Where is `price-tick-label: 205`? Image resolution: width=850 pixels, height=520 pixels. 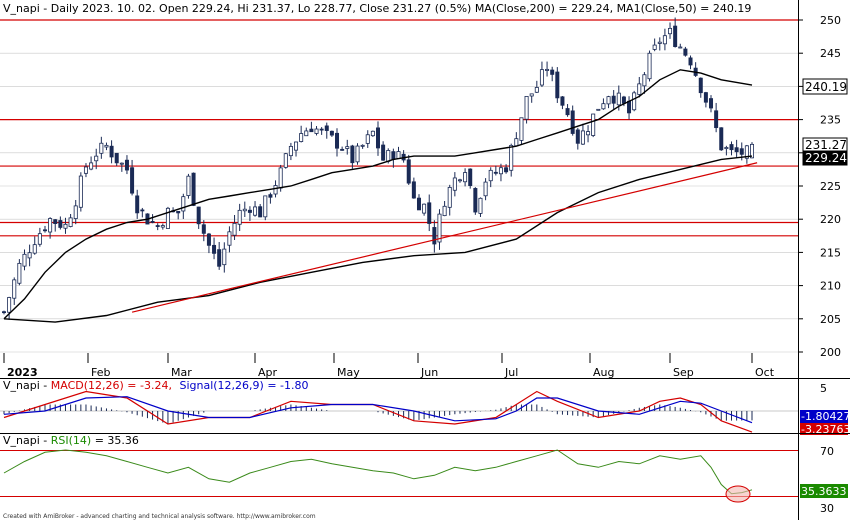 price-tick-label: 205 is located at coordinates (830, 319).